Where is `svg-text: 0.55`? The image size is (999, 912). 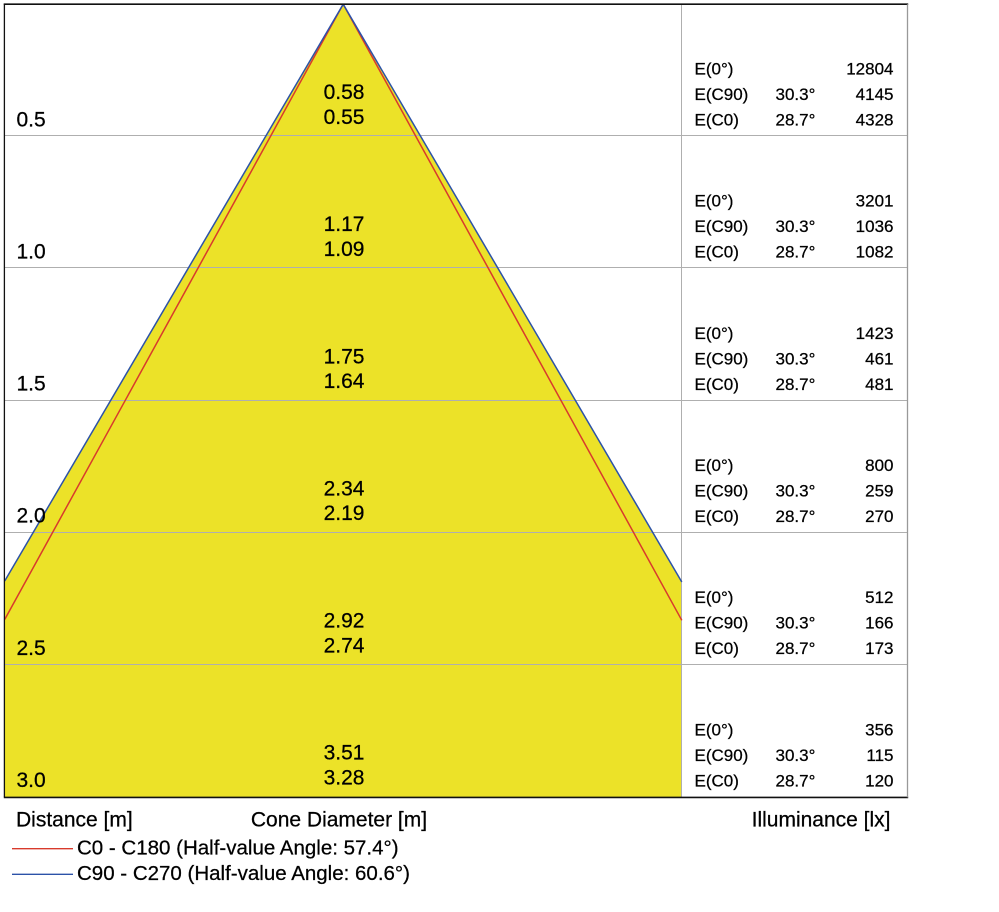 svg-text: 0.55 is located at coordinates (344, 117).